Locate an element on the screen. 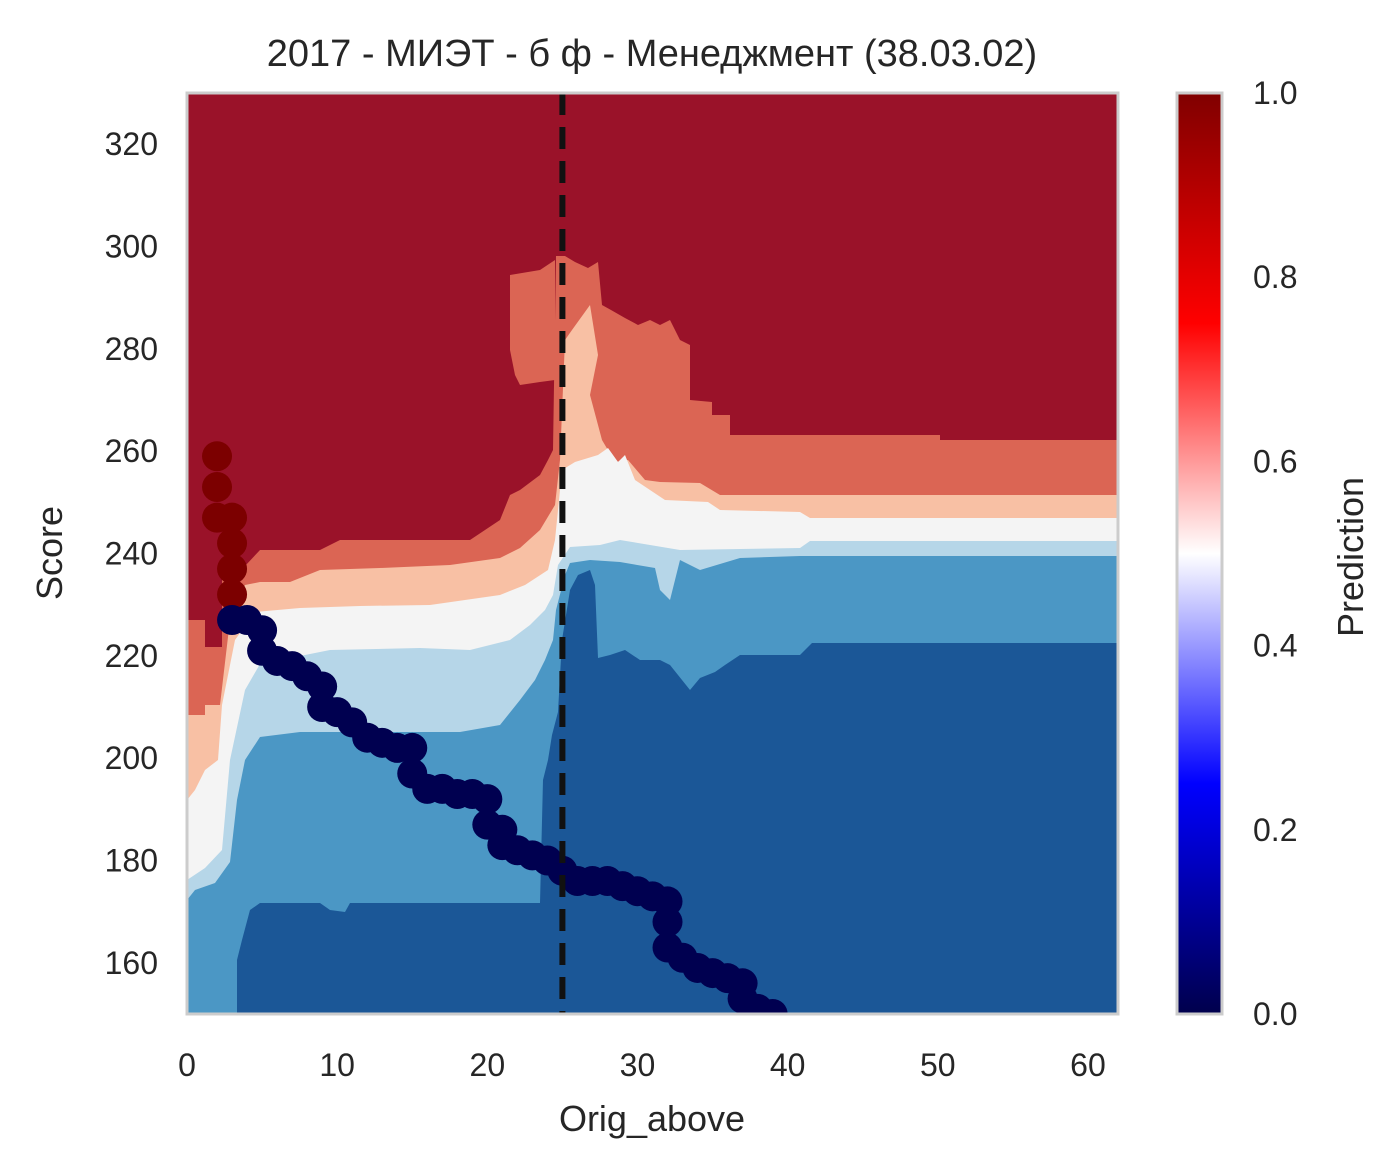  colorbar-tick-label: 1.0 is located at coordinates (1275, 93).